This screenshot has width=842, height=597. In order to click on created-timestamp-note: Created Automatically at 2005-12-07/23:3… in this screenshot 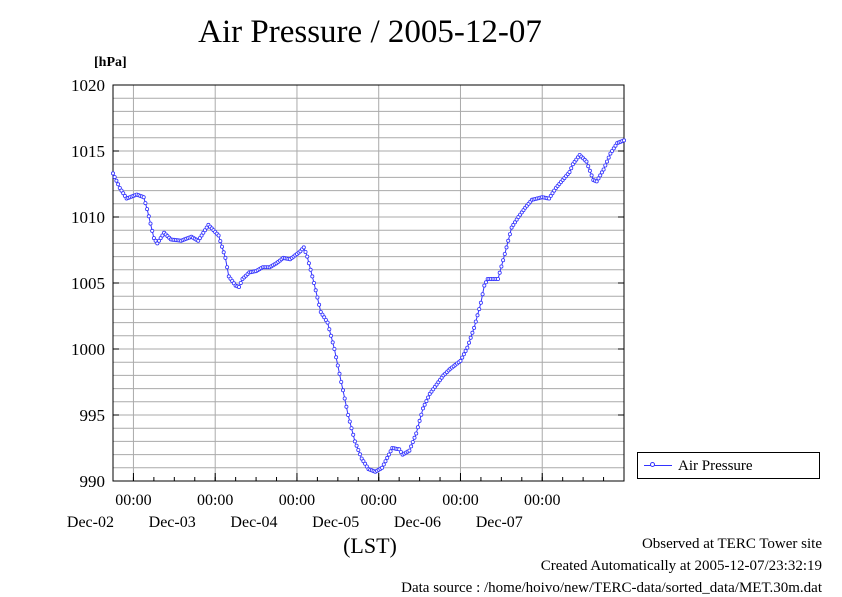, I will do `click(681, 566)`.